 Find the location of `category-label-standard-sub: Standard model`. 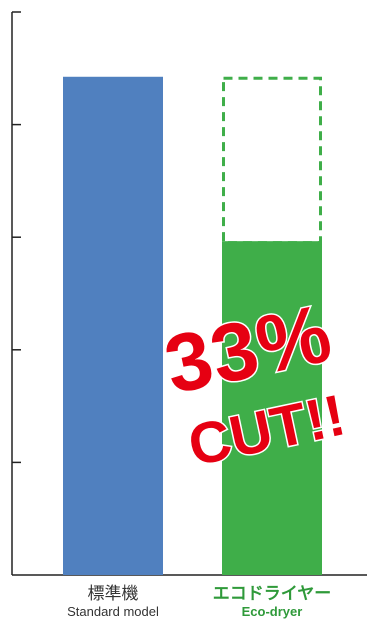

category-label-standard-sub: Standard model is located at coordinates (113, 611).